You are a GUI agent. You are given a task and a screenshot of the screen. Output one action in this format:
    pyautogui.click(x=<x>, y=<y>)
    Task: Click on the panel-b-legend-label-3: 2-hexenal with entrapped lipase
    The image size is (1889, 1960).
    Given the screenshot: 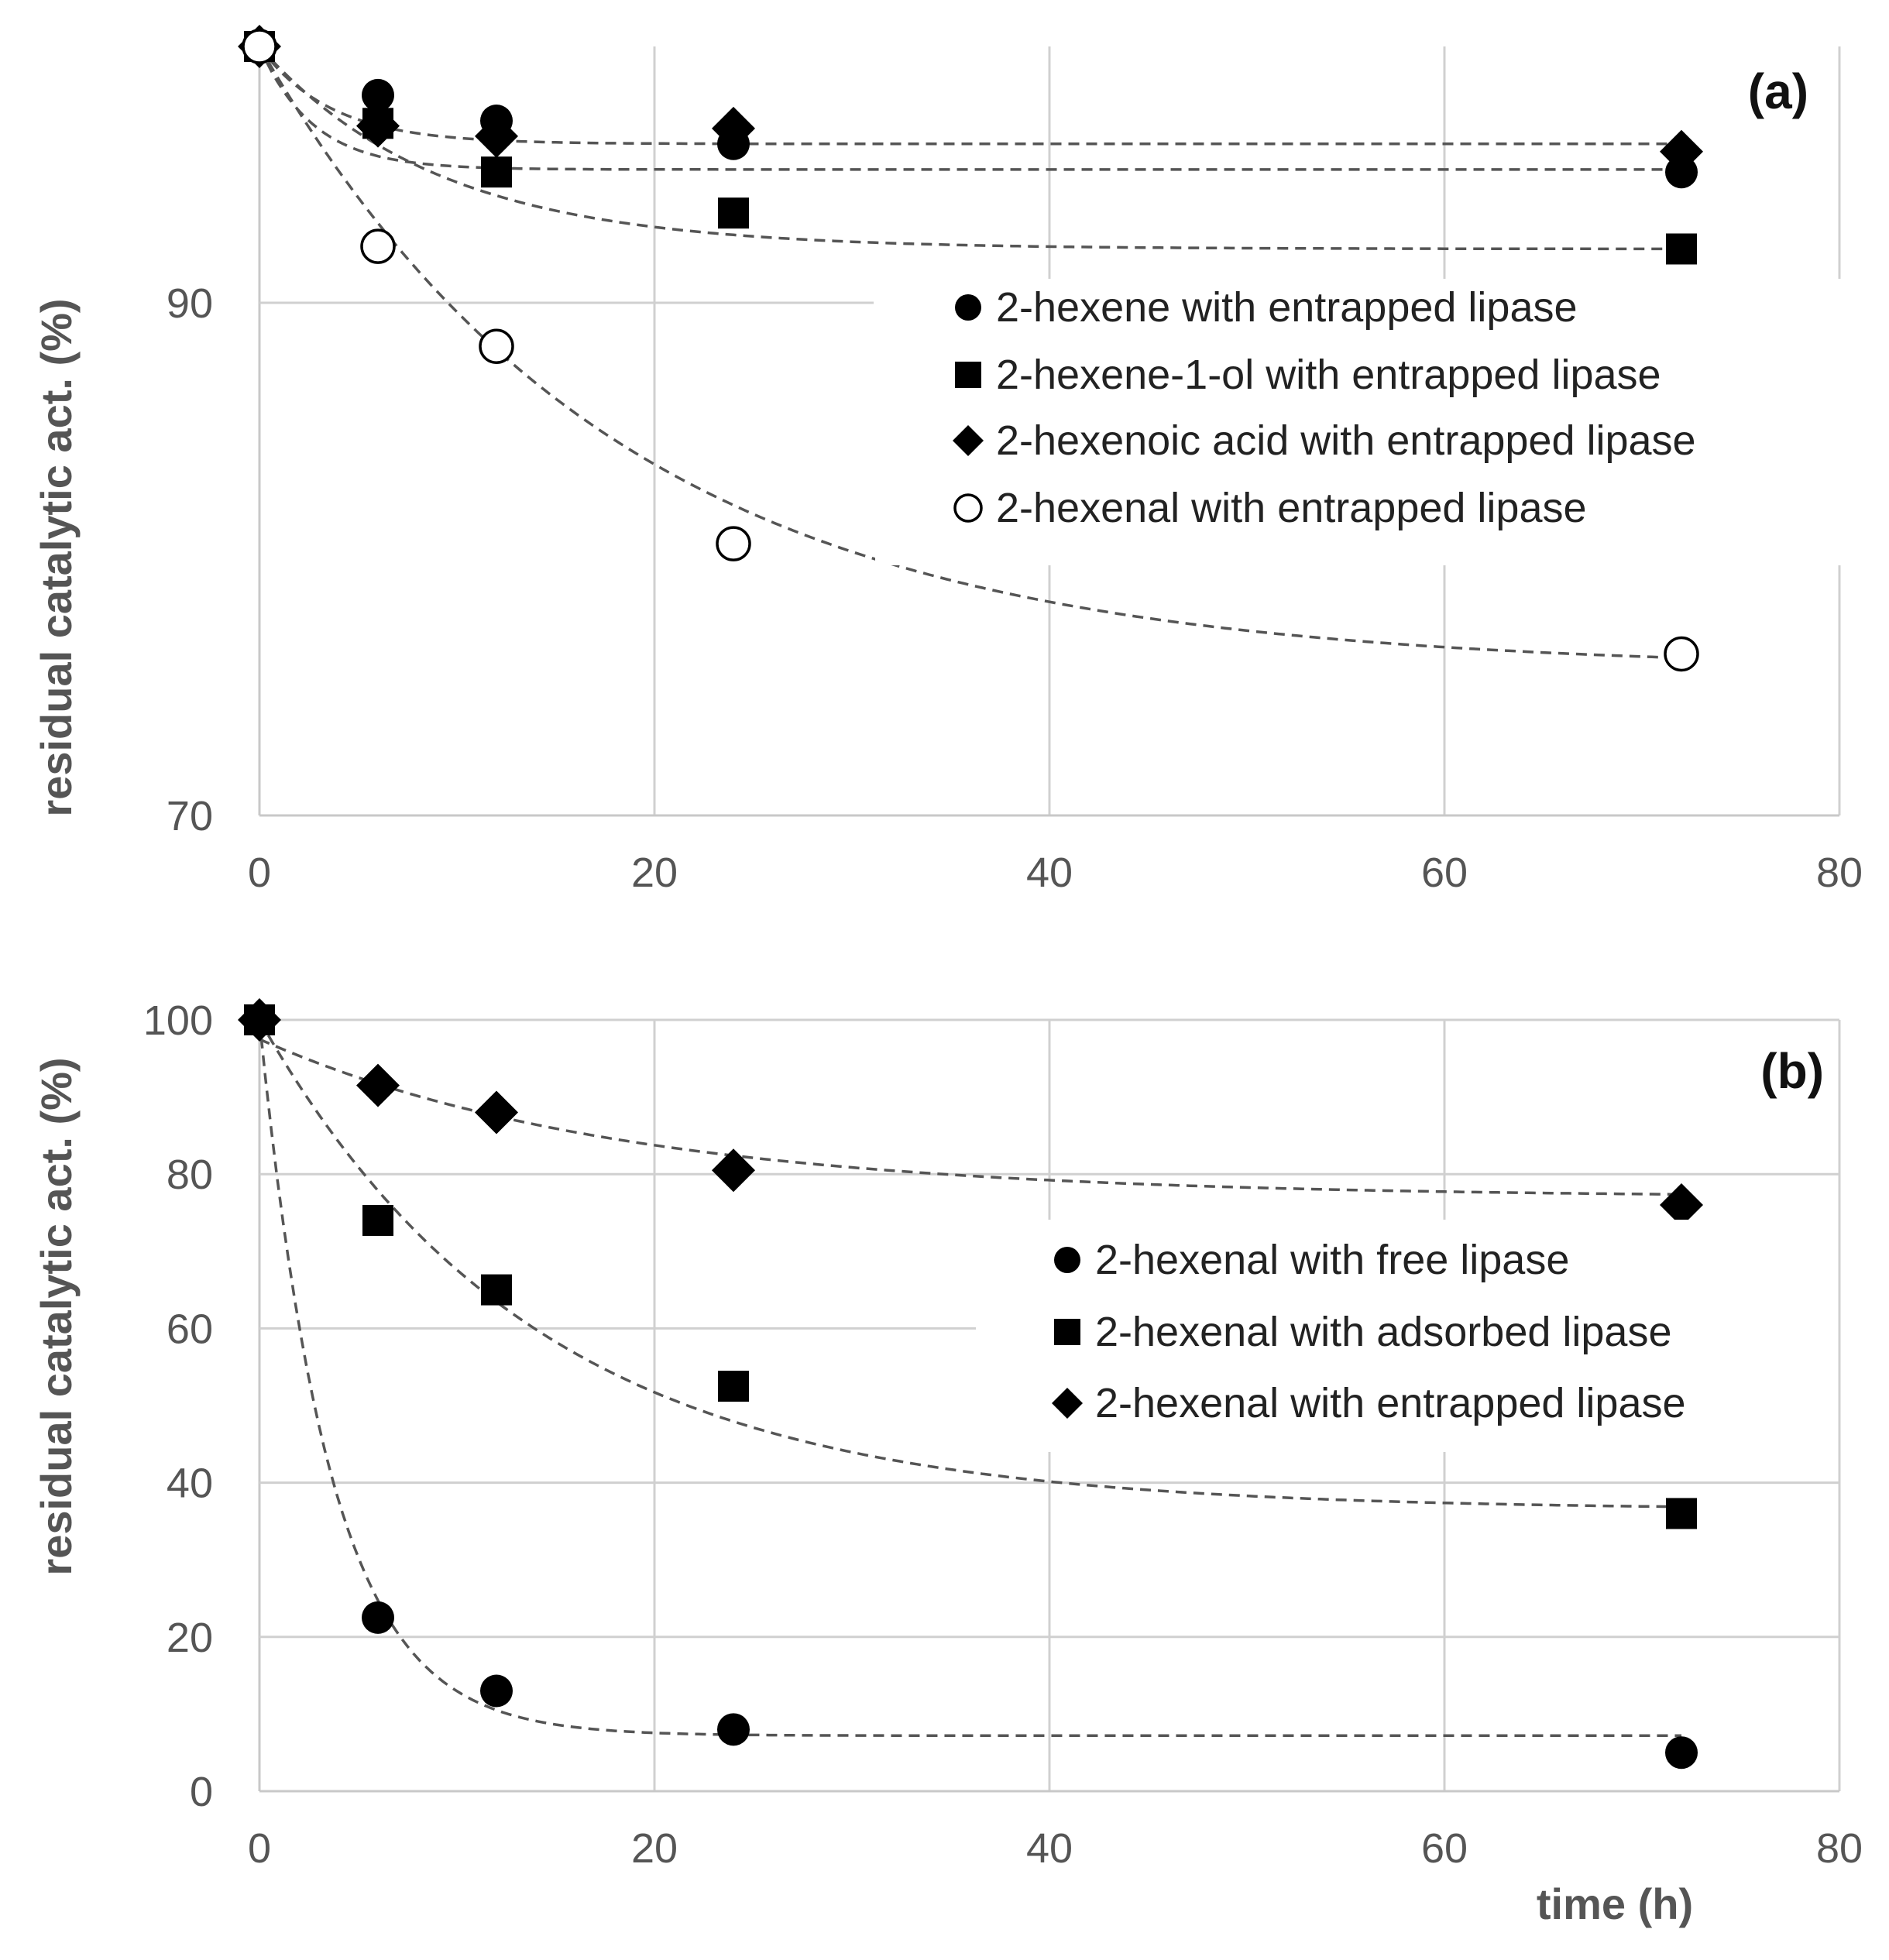 What is the action you would take?
    pyautogui.click(x=1390, y=1403)
    